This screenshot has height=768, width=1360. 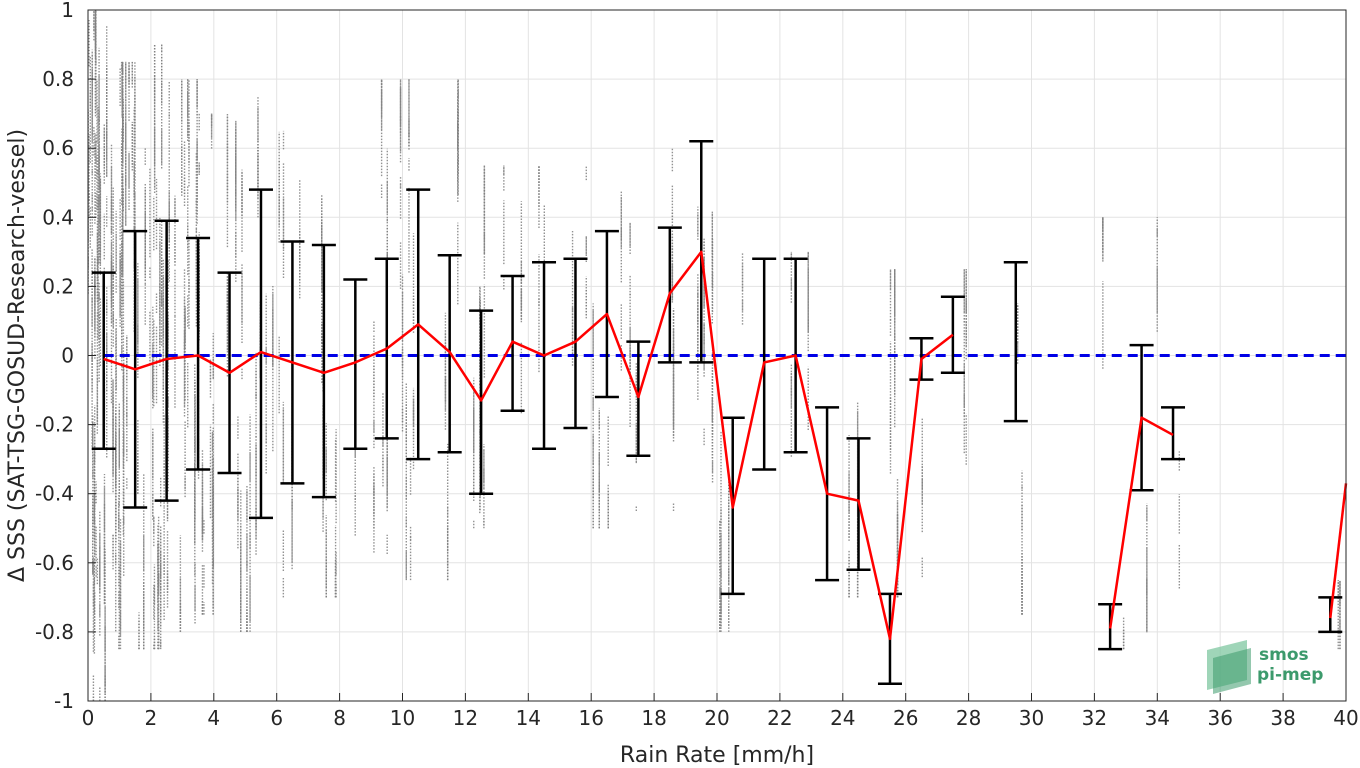 What do you see at coordinates (842, 718) in the screenshot?
I see `x-tick-label: 24` at bounding box center [842, 718].